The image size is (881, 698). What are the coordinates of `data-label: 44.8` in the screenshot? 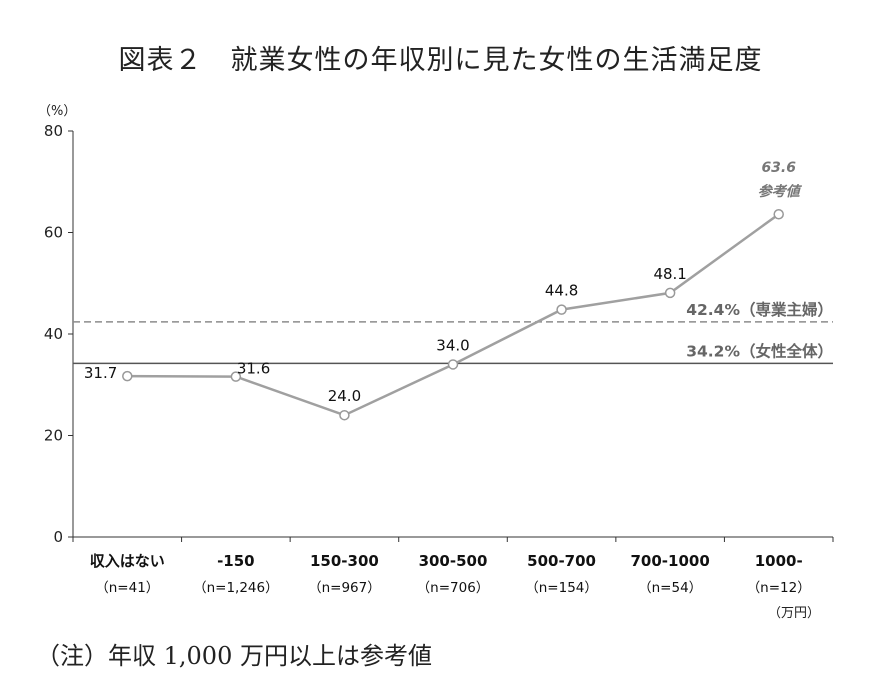 It's located at (561, 291).